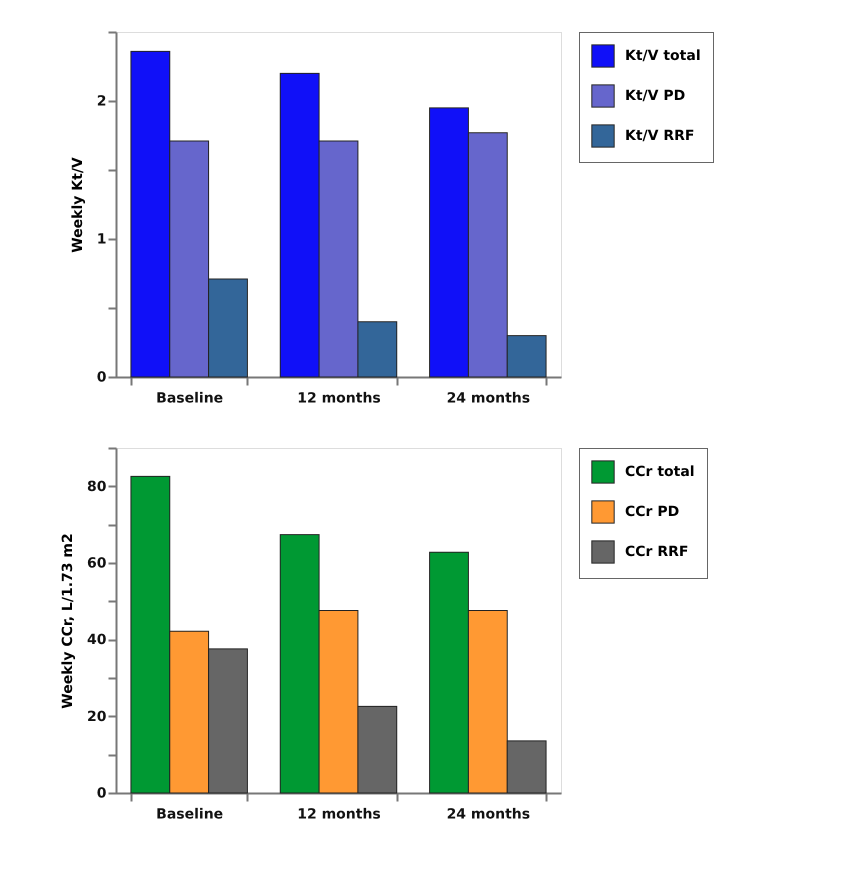 The image size is (857, 886). I want to click on legend-label: Kt/V RRF, so click(659, 136).